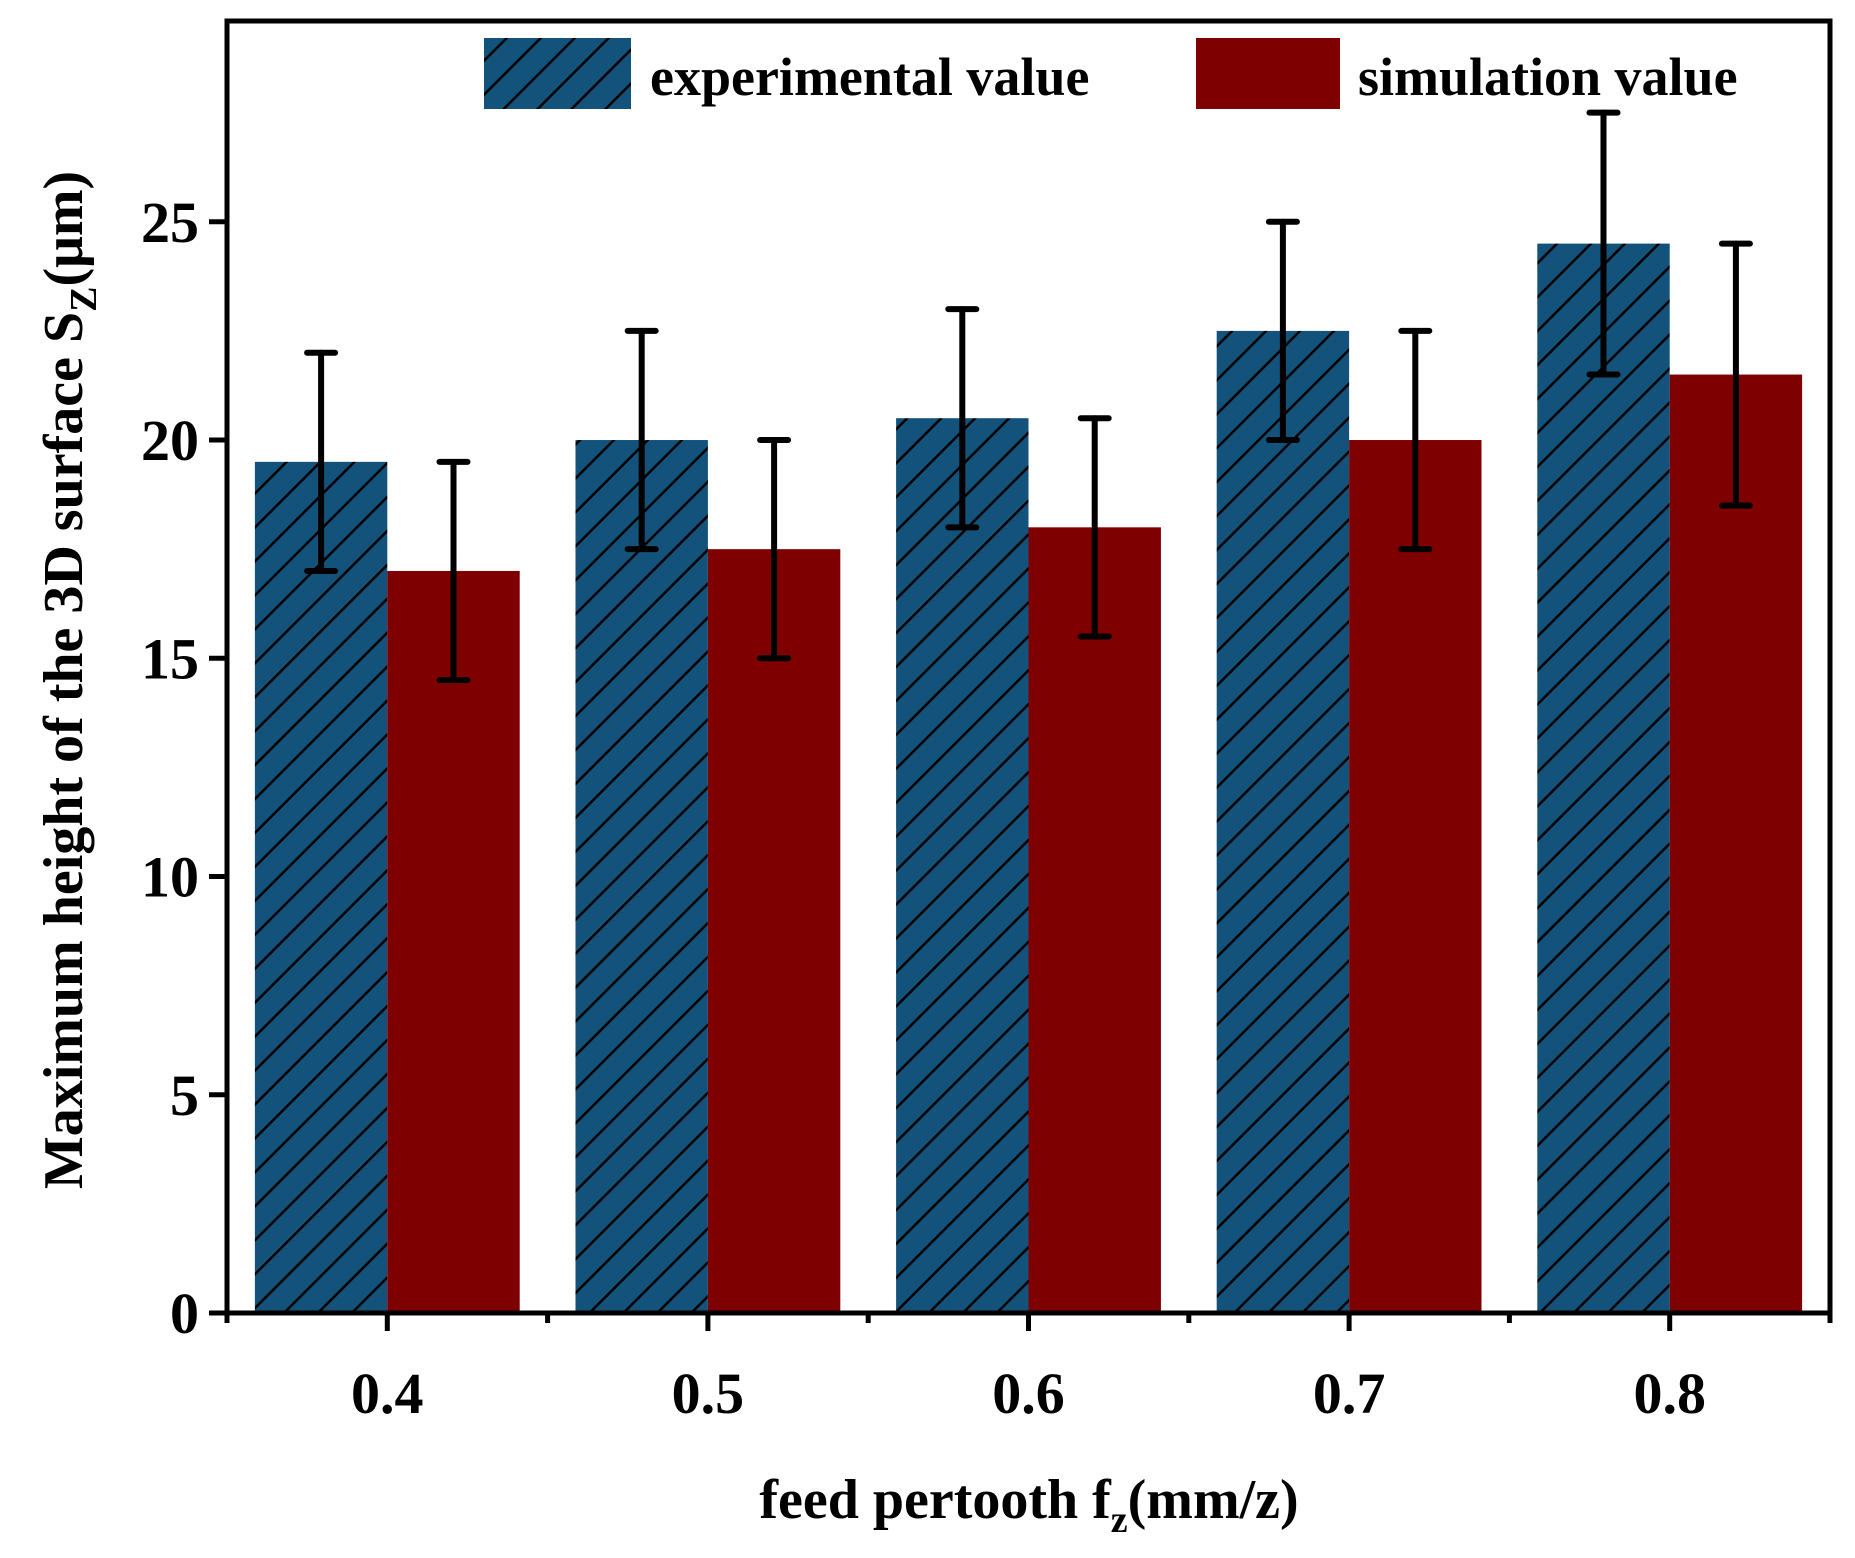 Image resolution: width=1855 pixels, height=1558 pixels. Describe the element at coordinates (170, 222) in the screenshot. I see `y-tick-label: 25` at that location.